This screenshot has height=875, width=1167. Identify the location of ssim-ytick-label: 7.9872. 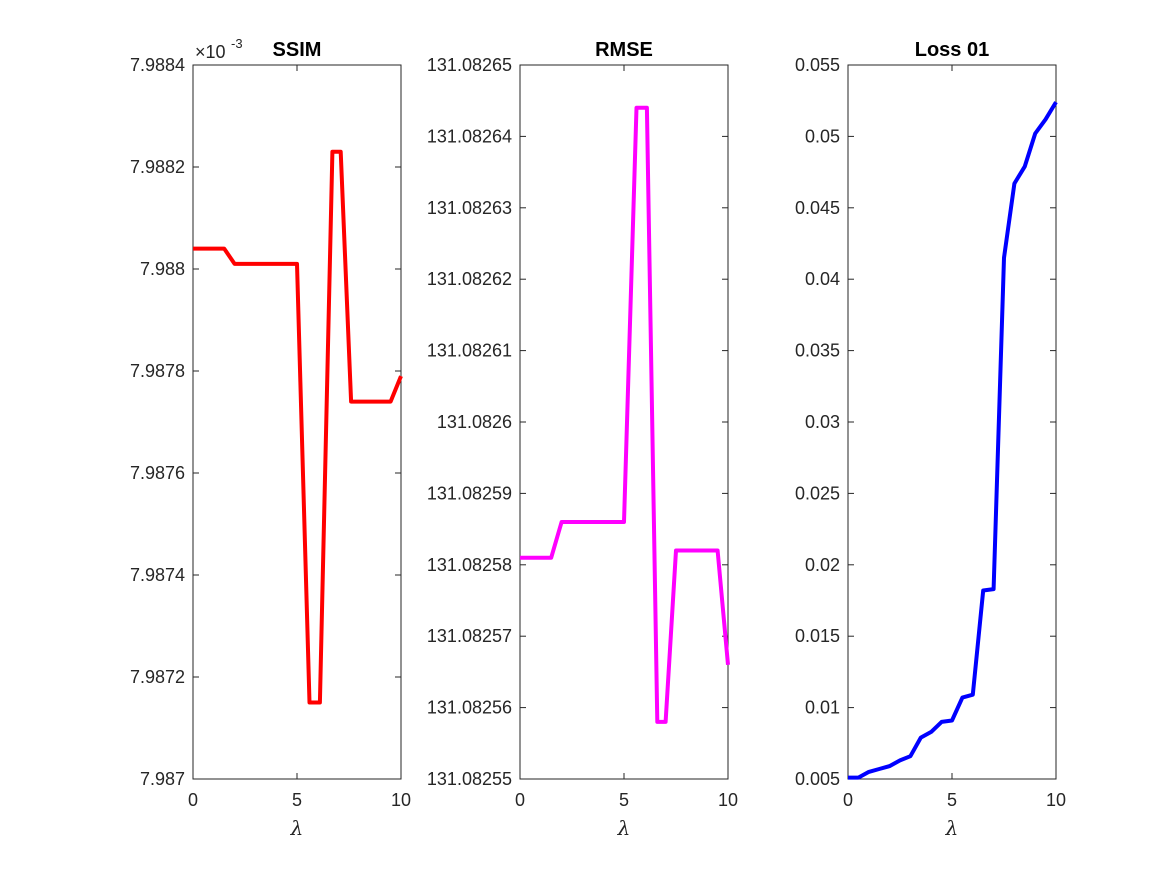
(157, 677).